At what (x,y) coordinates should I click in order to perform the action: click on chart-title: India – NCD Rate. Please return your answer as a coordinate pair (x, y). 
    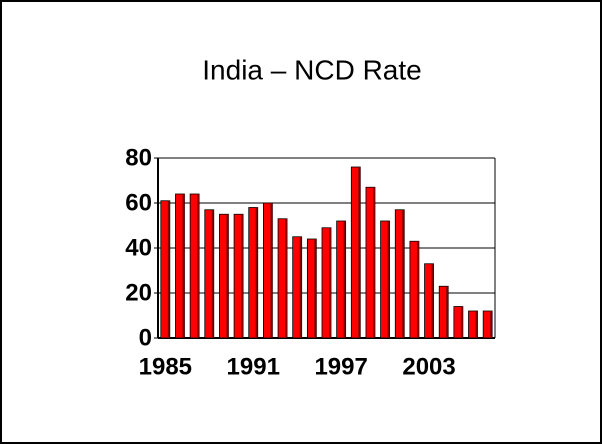
    Looking at the image, I should click on (311, 69).